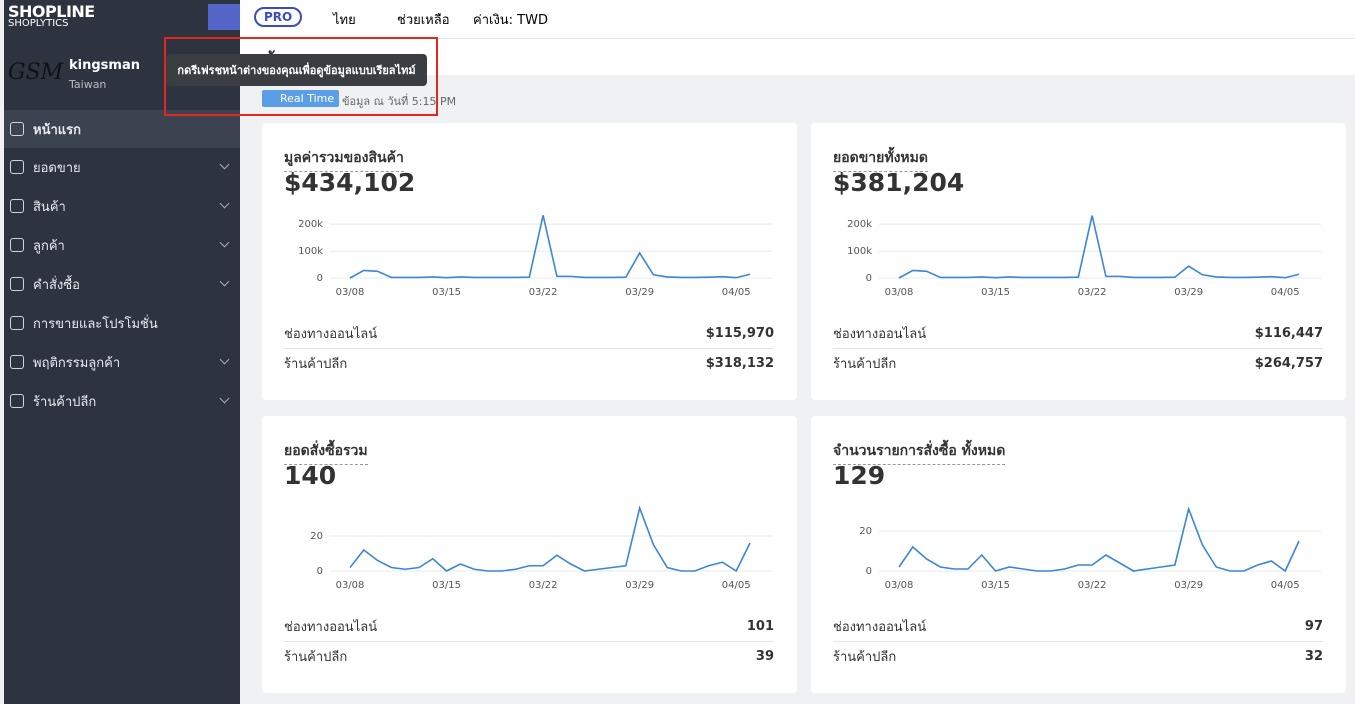 Image resolution: width=1355 pixels, height=704 pixels. What do you see at coordinates (1078, 333) in the screenshot?
I see `breakdown-row: ช่องทางออนไลน์ $116,447` at bounding box center [1078, 333].